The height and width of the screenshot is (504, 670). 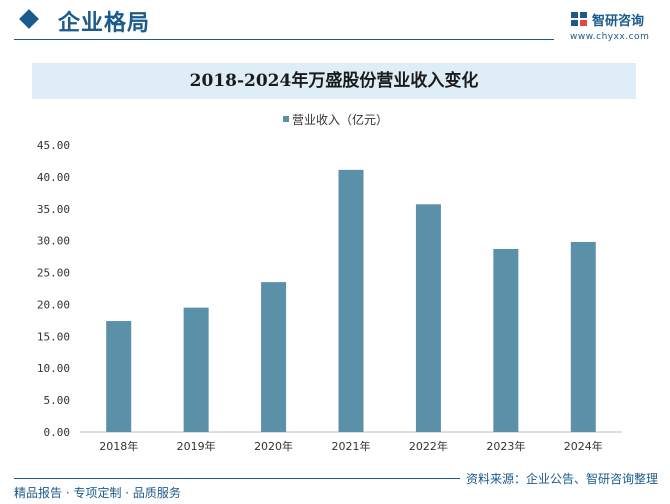 I want to click on source-note: 资料来源：企业公告、智研咨询整理, so click(x=558, y=478).